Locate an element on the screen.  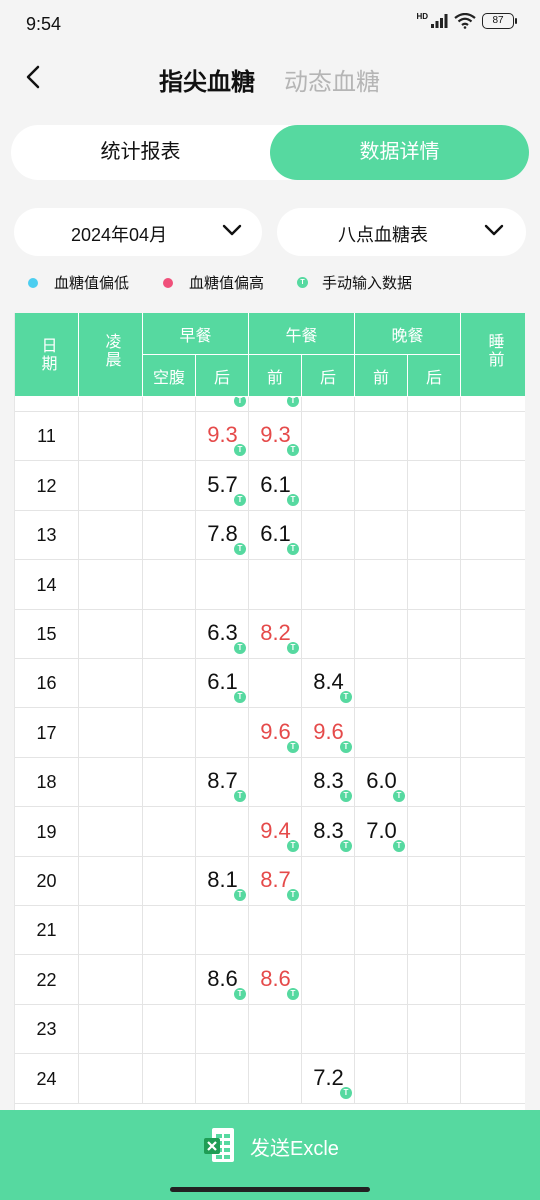
table-row: 12 5.7 T 6.1 T is located at coordinates (270, 485).